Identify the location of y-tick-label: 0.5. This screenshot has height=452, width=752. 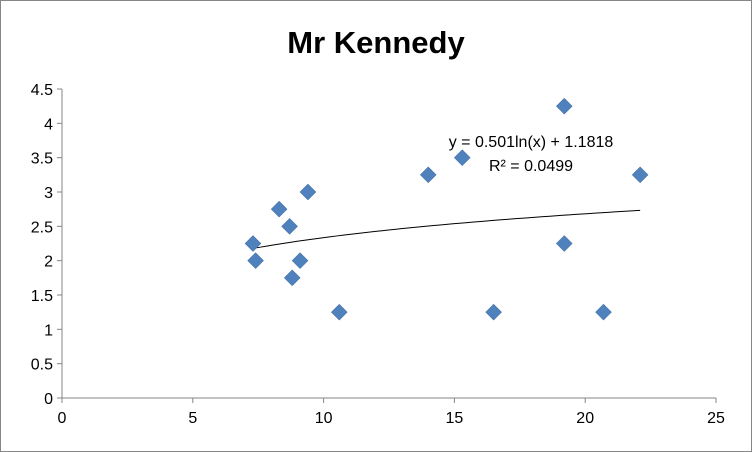
(42, 365).